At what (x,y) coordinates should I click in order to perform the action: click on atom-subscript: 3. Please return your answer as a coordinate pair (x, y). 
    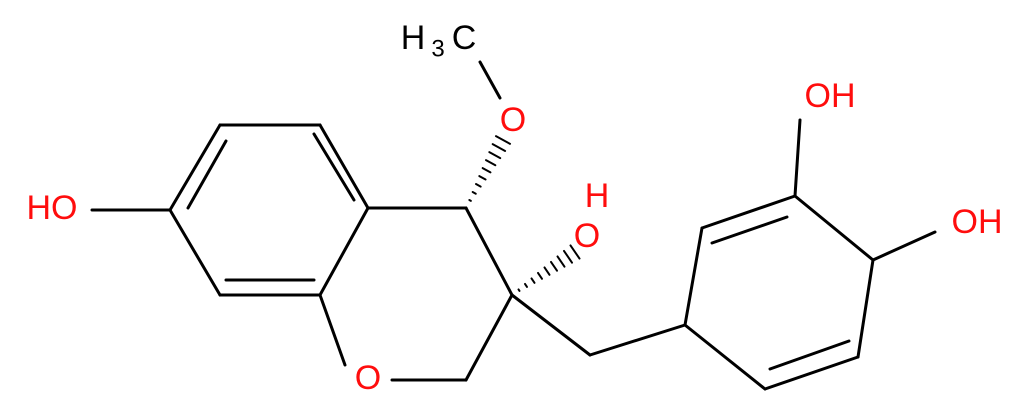
    Looking at the image, I should click on (437, 48).